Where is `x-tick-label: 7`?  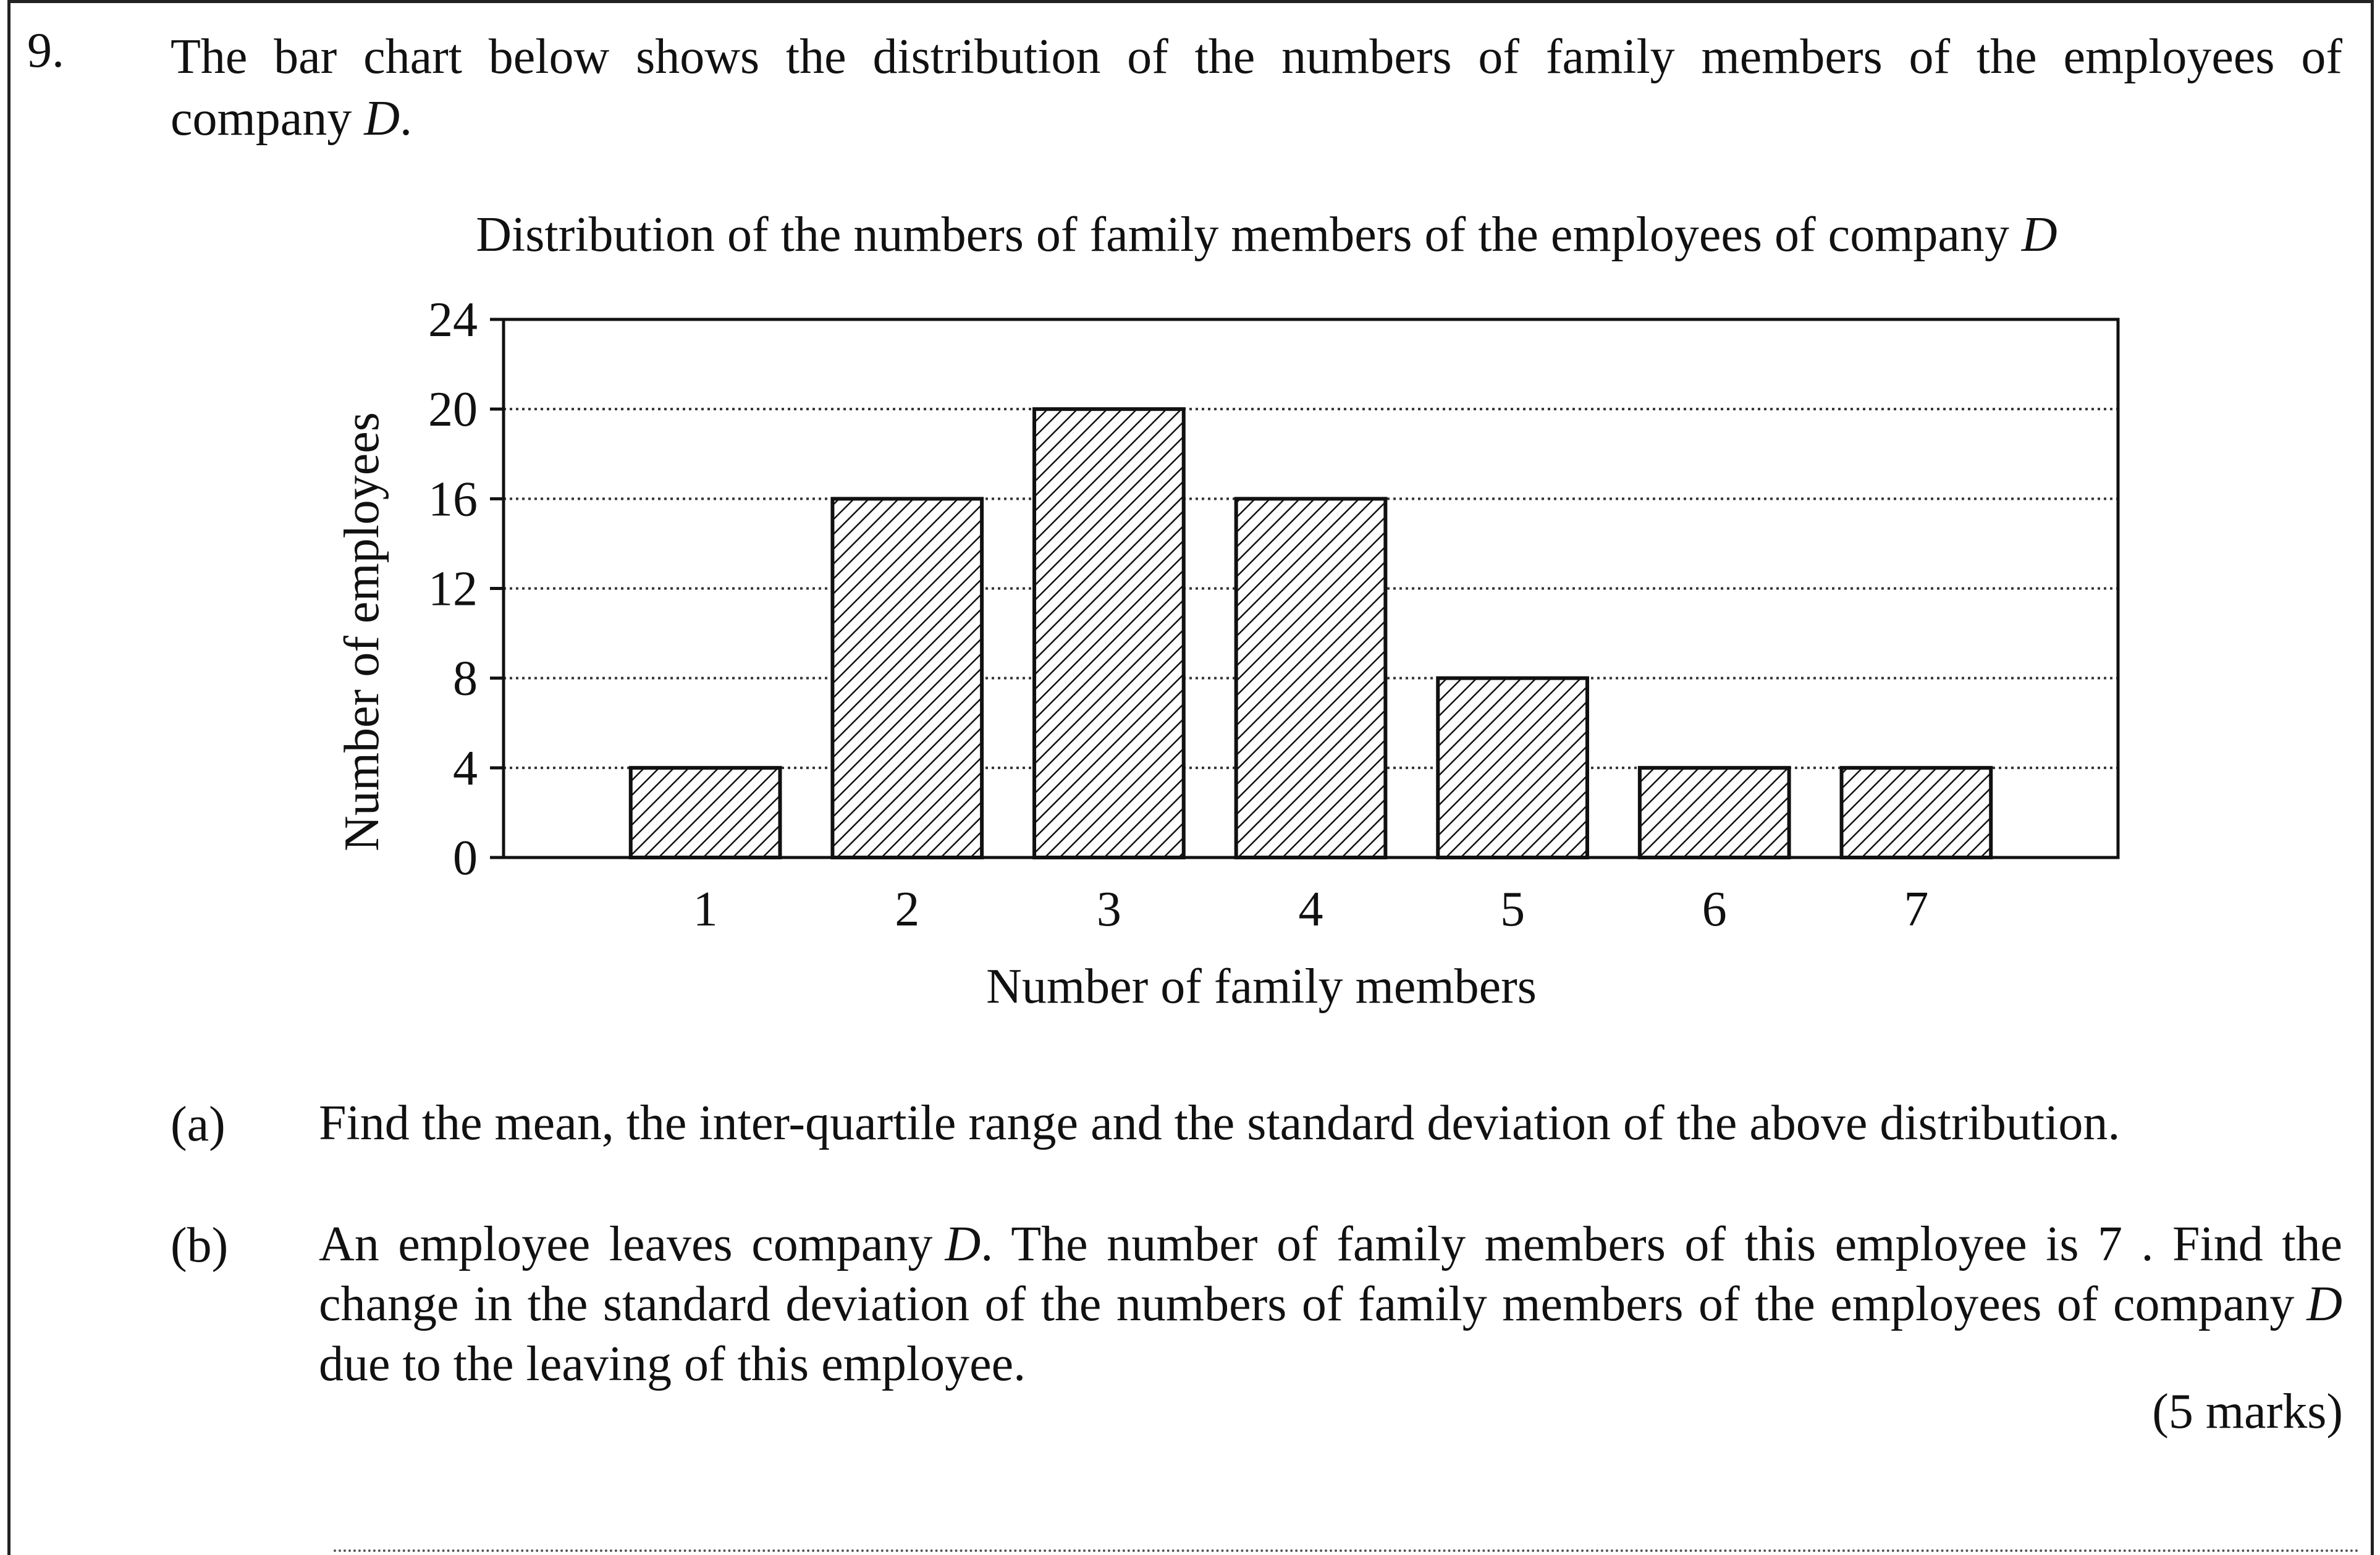
x-tick-label: 7 is located at coordinates (1916, 909).